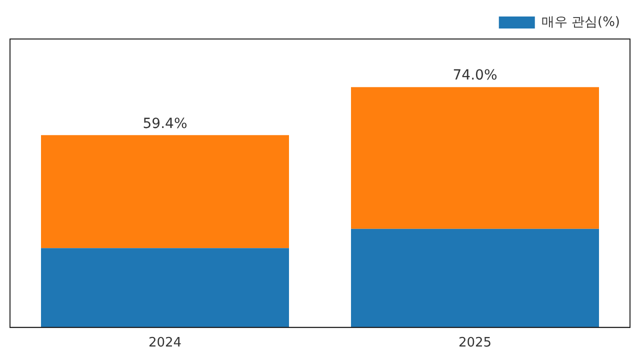 The image size is (640, 360). Describe the element at coordinates (475, 343) in the screenshot. I see `x-tick-label: 2025` at that location.